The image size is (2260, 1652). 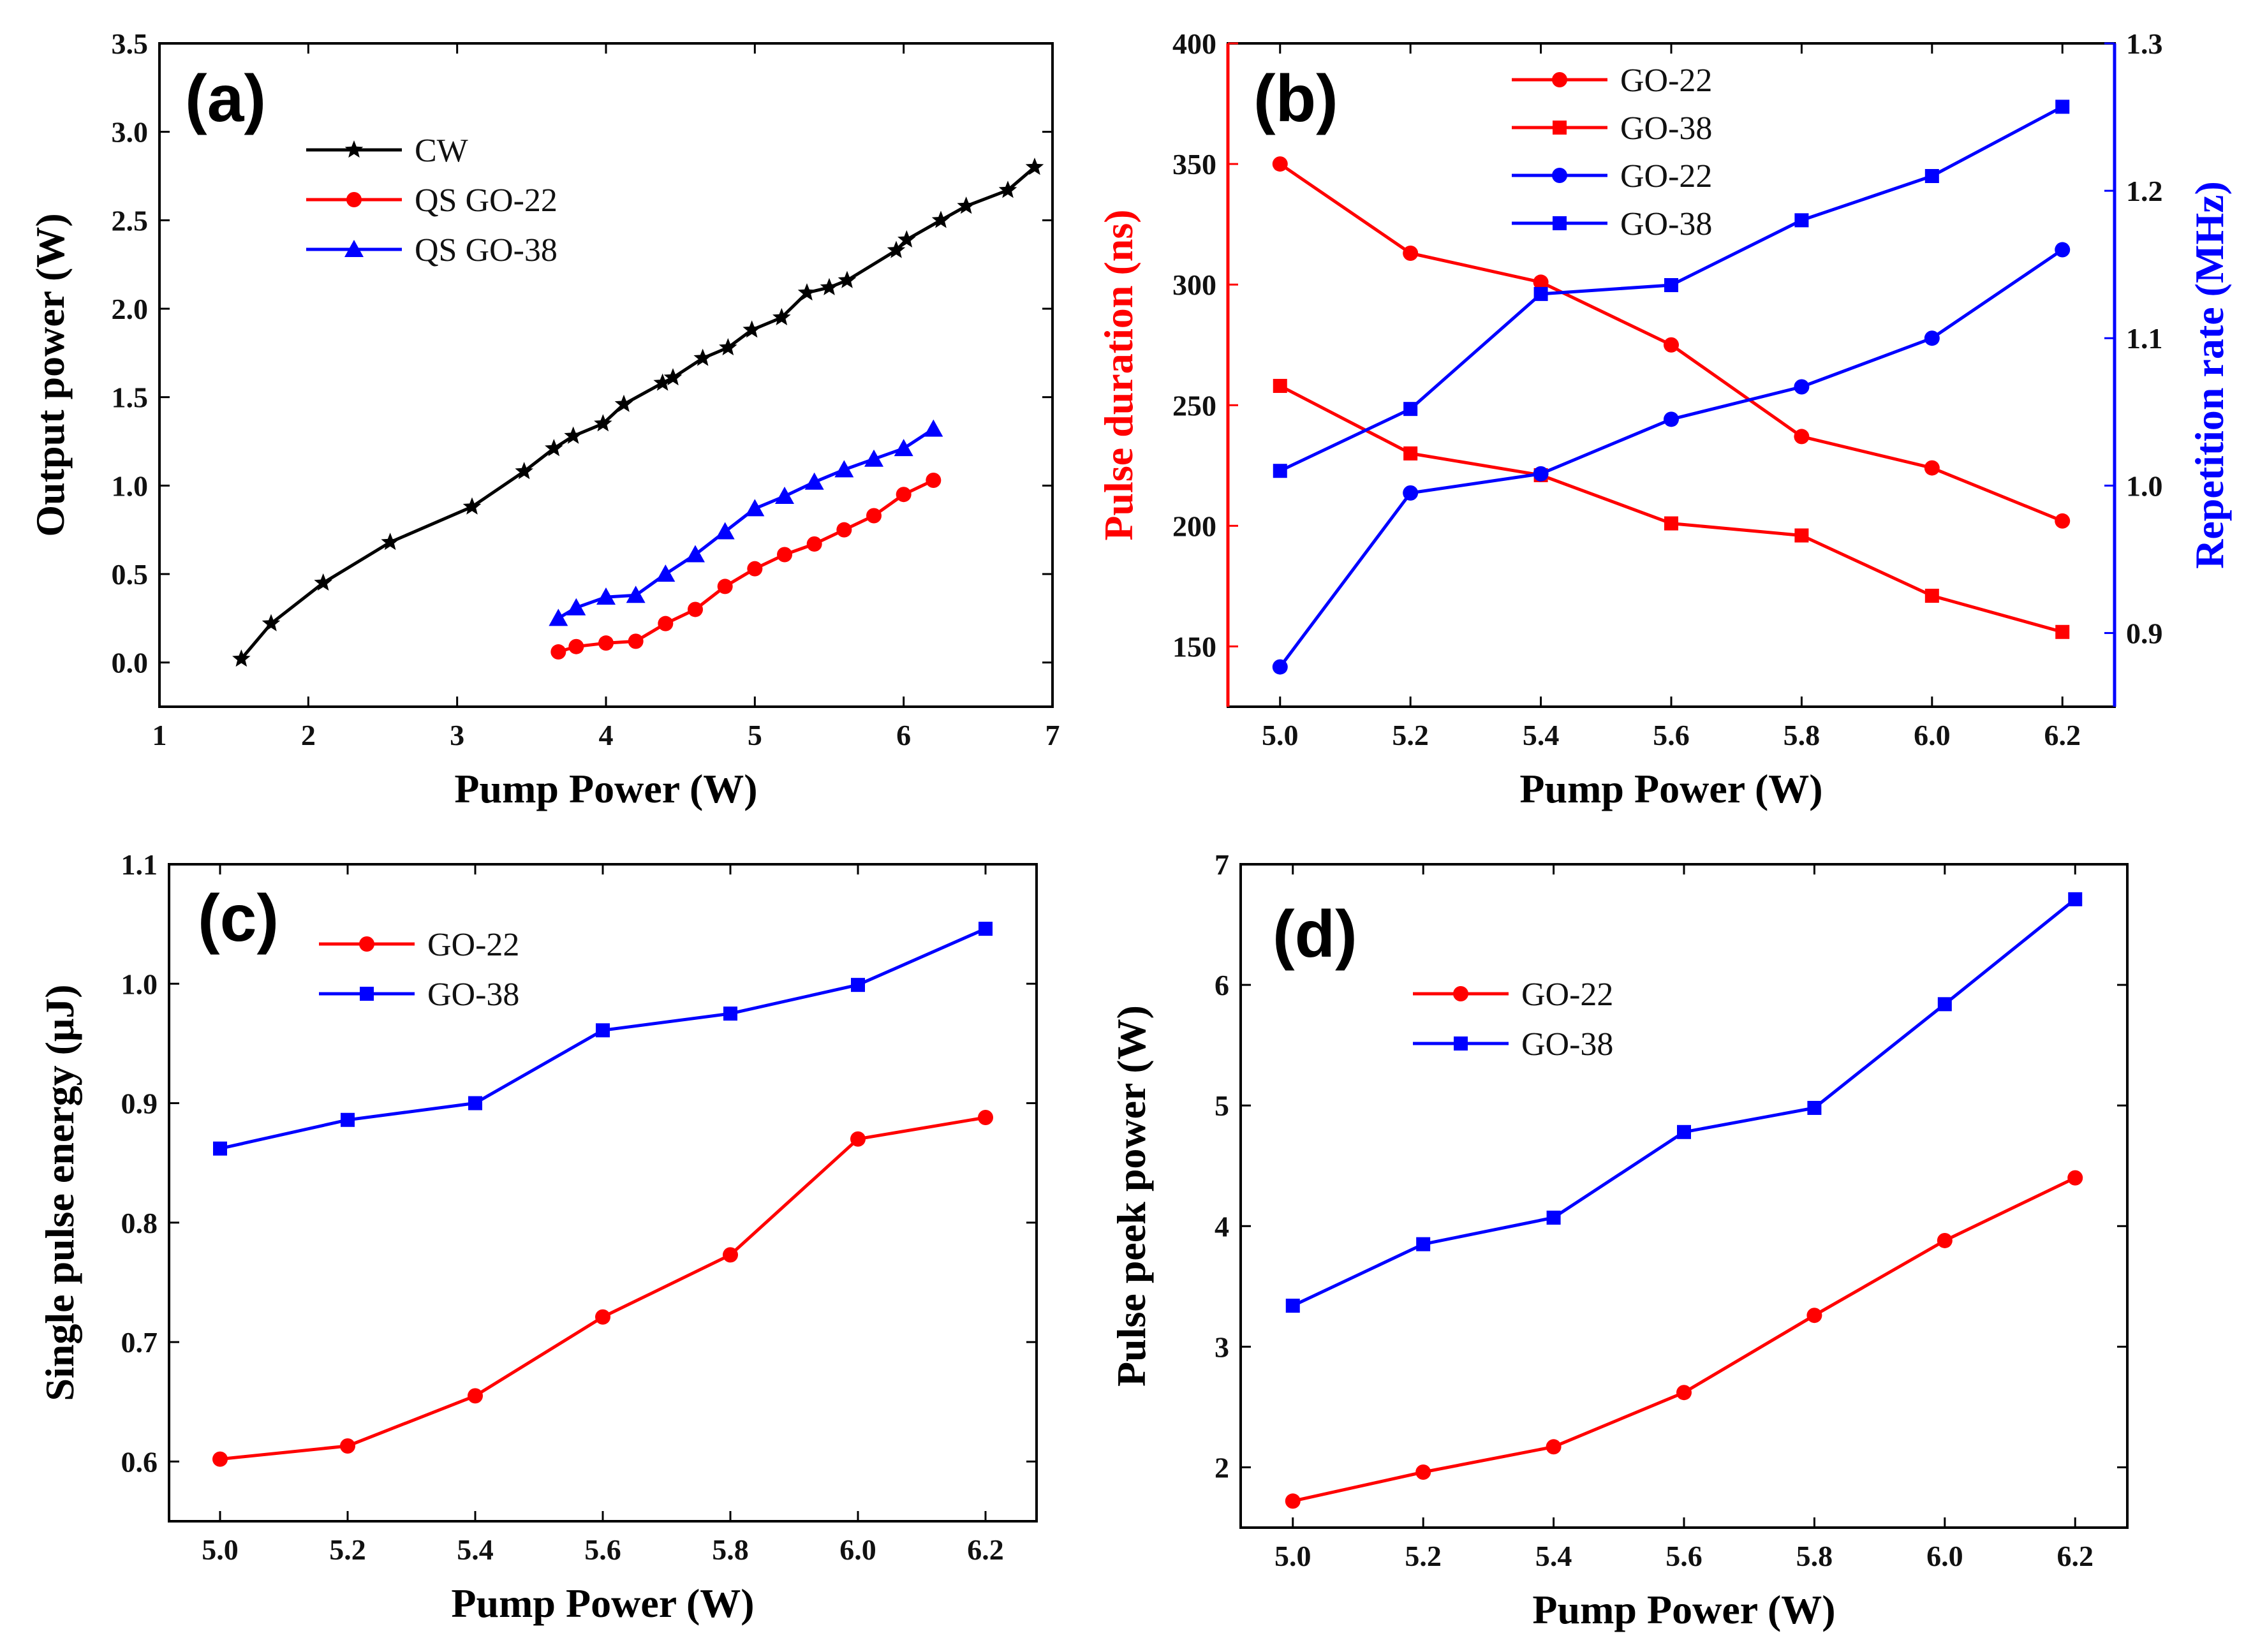 I want to click on panel-label: (a), so click(x=225, y=99).